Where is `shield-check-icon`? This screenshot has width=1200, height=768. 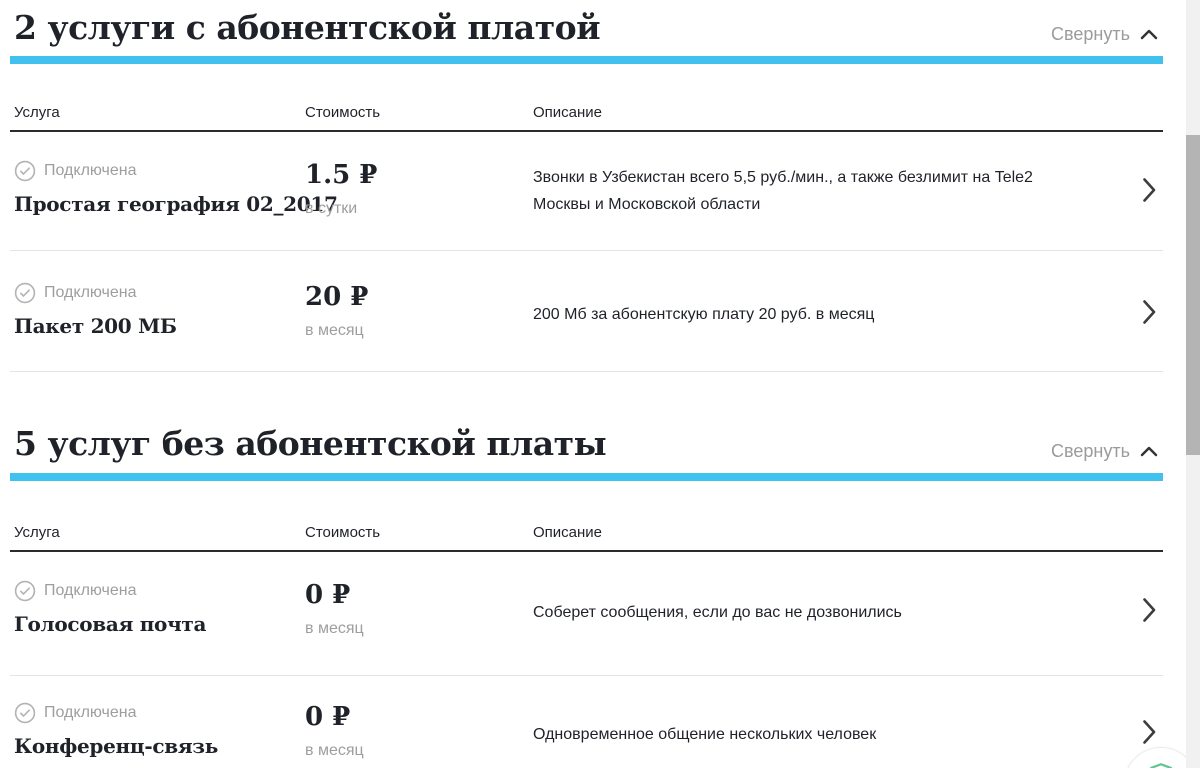
shield-check-icon is located at coordinates (1161, 758).